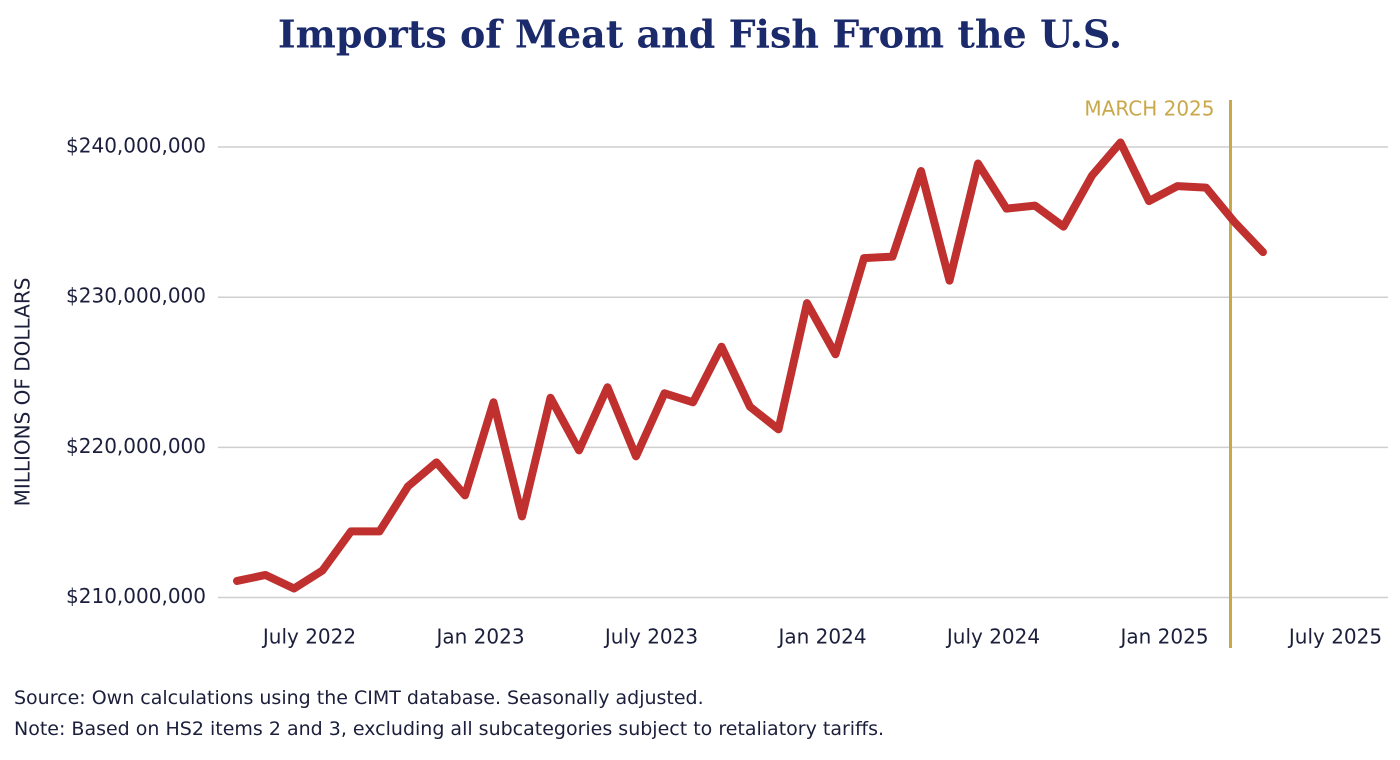  What do you see at coordinates (1334, 637) in the screenshot?
I see `x-tick-label: July 2025` at bounding box center [1334, 637].